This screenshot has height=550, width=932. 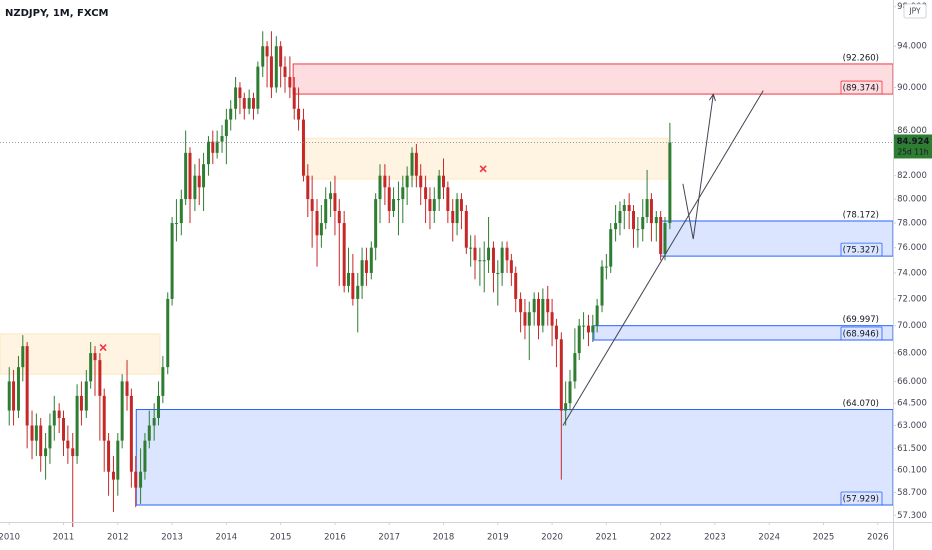 What do you see at coordinates (172, 538) in the screenshot?
I see `x-tick-label: 2013` at bounding box center [172, 538].